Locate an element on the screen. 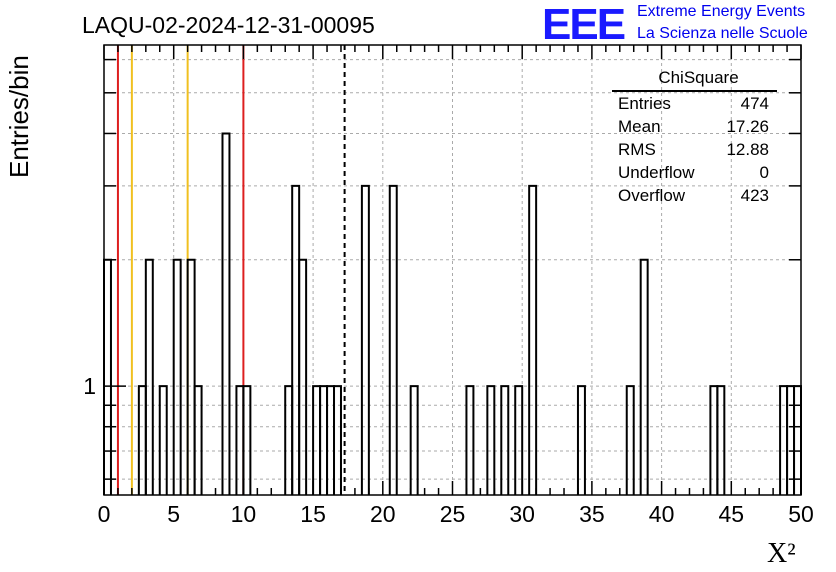  stats-label: Overflow is located at coordinates (652, 195).